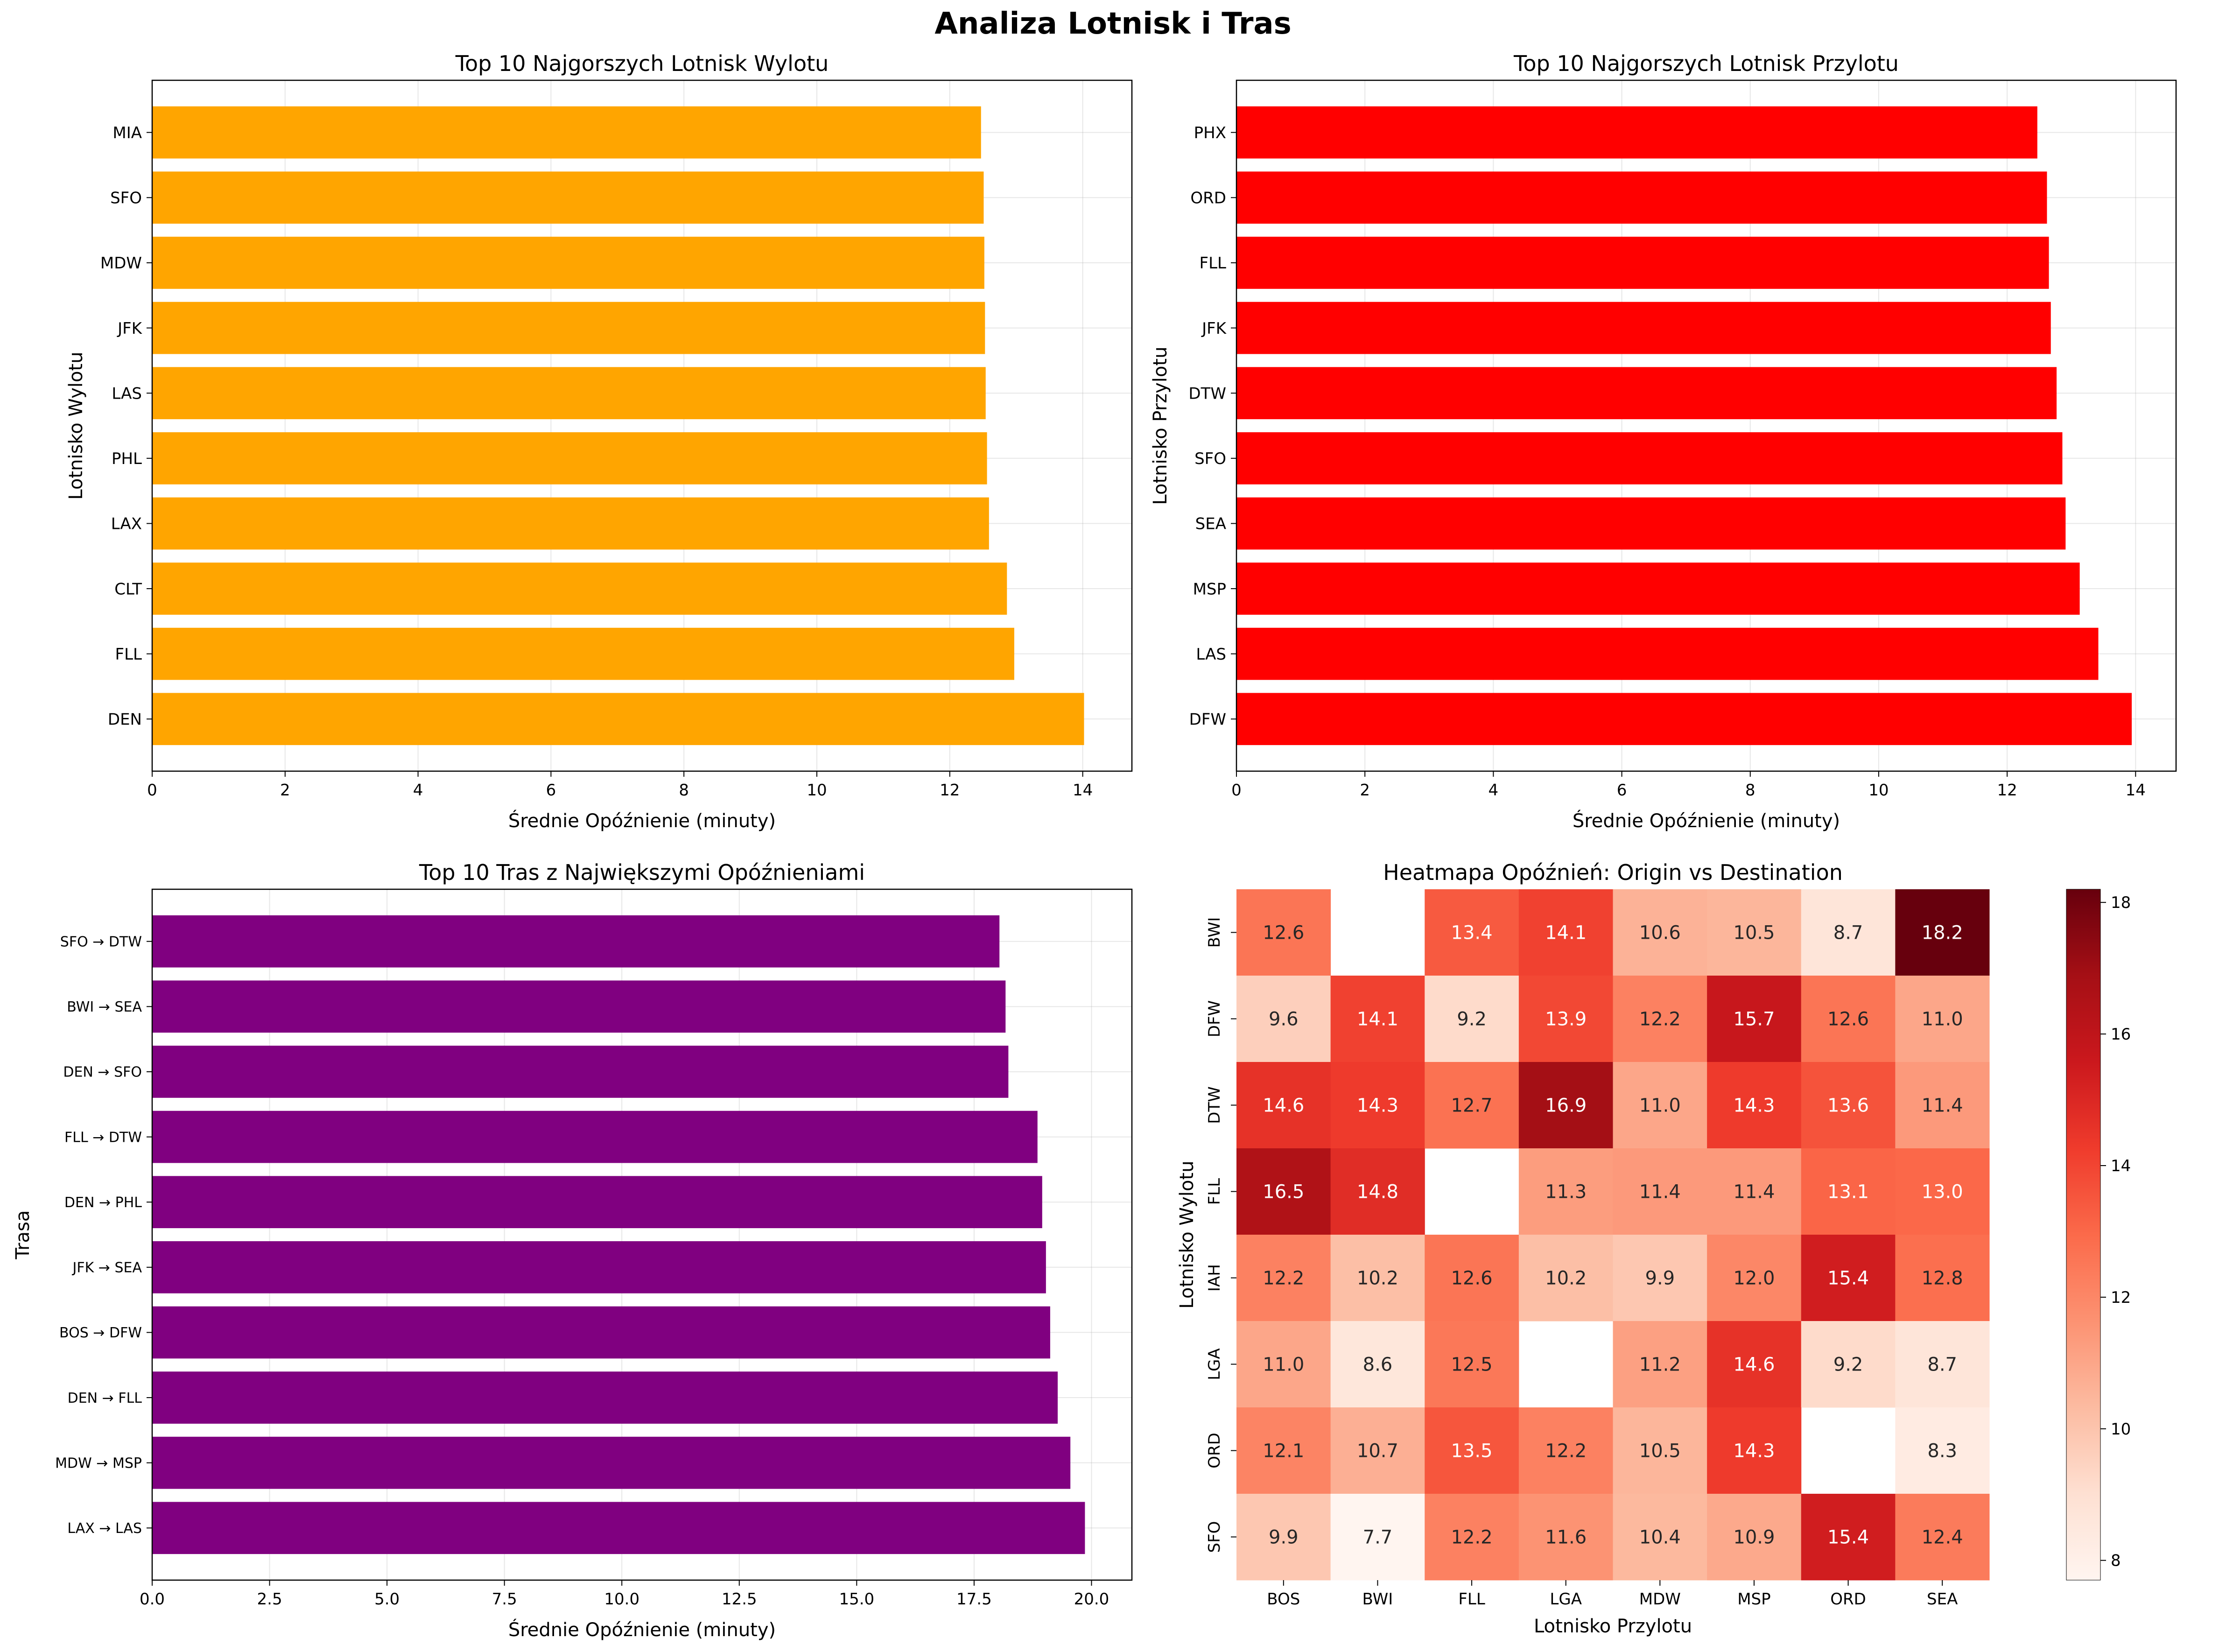 The image size is (2226, 1652). What do you see at coordinates (1848, 1365) in the screenshot?
I see `cell-value-label: 9.2` at bounding box center [1848, 1365].